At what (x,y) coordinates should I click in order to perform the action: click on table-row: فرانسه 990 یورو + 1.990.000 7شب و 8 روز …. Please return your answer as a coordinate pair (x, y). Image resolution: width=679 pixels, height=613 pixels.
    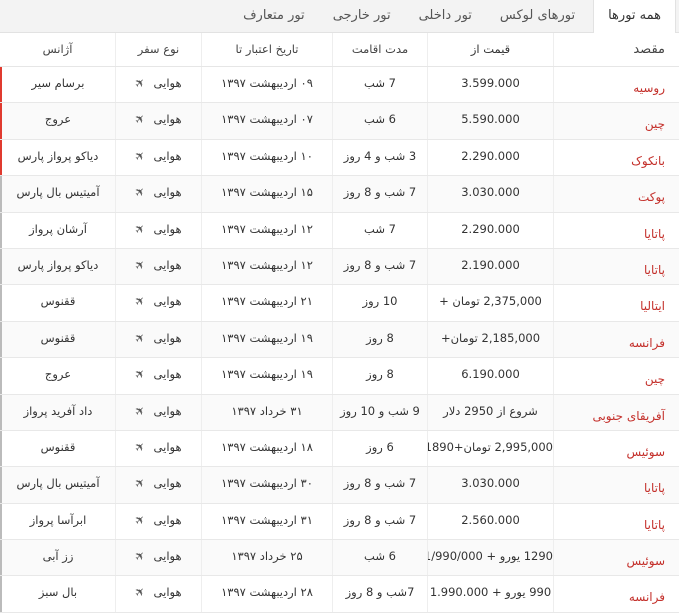
    Looking at the image, I should click on (339, 594).